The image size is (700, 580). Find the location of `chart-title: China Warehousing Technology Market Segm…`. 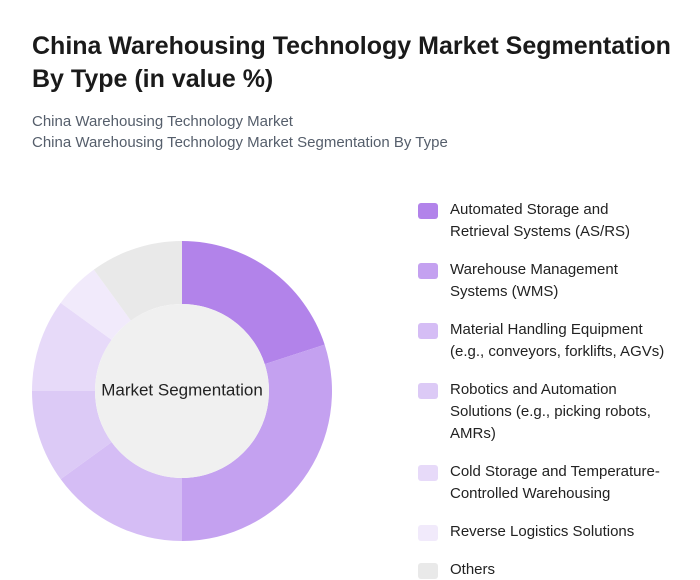

chart-title: China Warehousing Technology Market Segm… is located at coordinates (351, 62).